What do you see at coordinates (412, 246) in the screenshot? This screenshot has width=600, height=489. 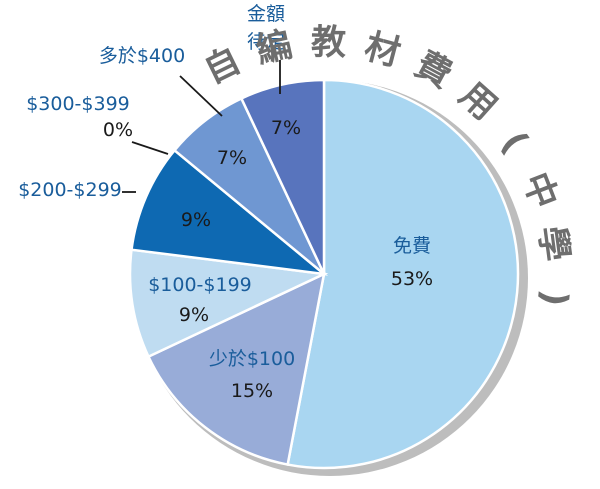 I see `slice-category-label: 免費` at bounding box center [412, 246].